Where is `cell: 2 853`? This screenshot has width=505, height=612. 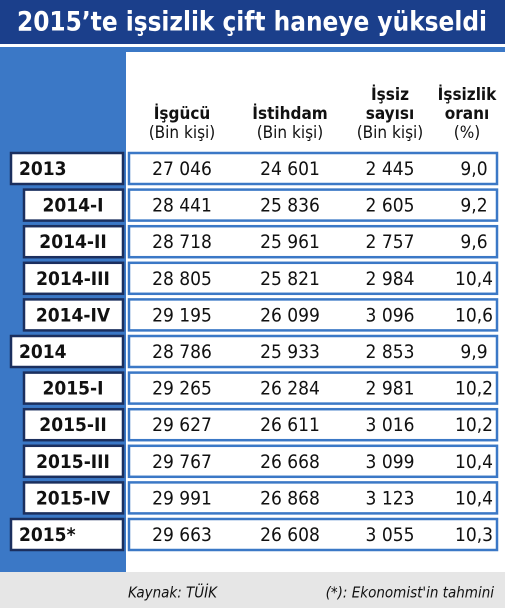 cell: 2 853 is located at coordinates (390, 352).